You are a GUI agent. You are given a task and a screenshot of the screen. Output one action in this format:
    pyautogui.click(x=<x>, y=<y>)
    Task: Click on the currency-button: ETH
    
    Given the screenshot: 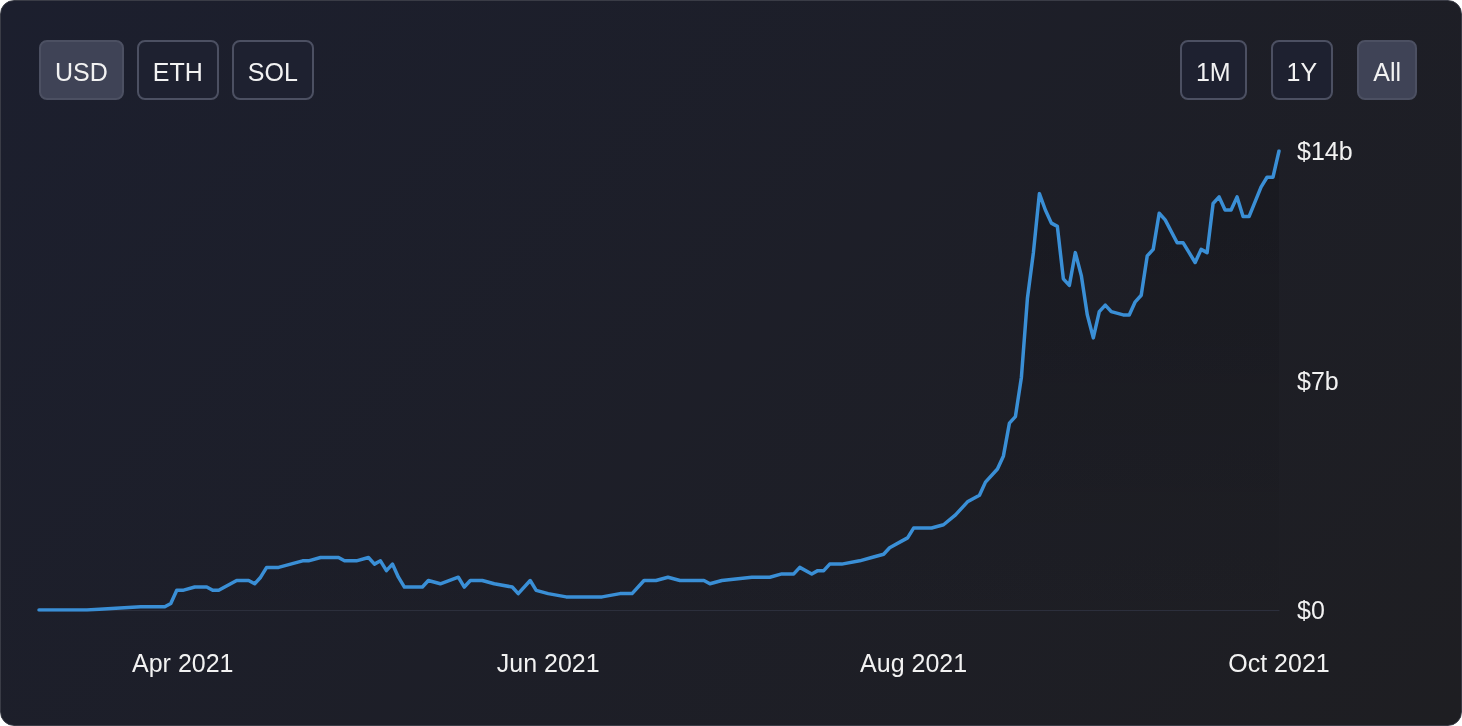 What is the action you would take?
    pyautogui.click(x=177, y=70)
    